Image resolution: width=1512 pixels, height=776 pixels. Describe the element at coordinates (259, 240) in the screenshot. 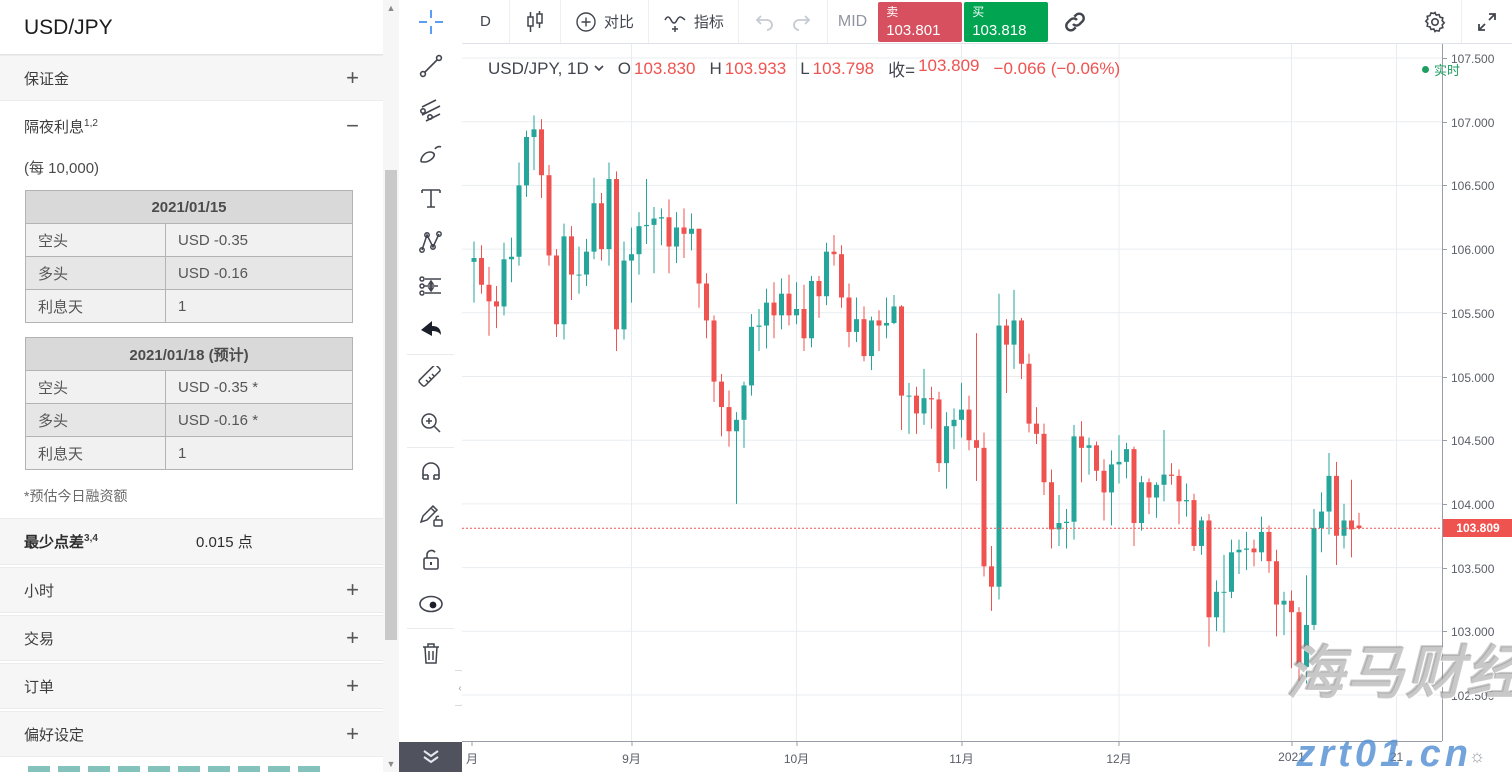

I see `row-value: USD -0.35` at that location.